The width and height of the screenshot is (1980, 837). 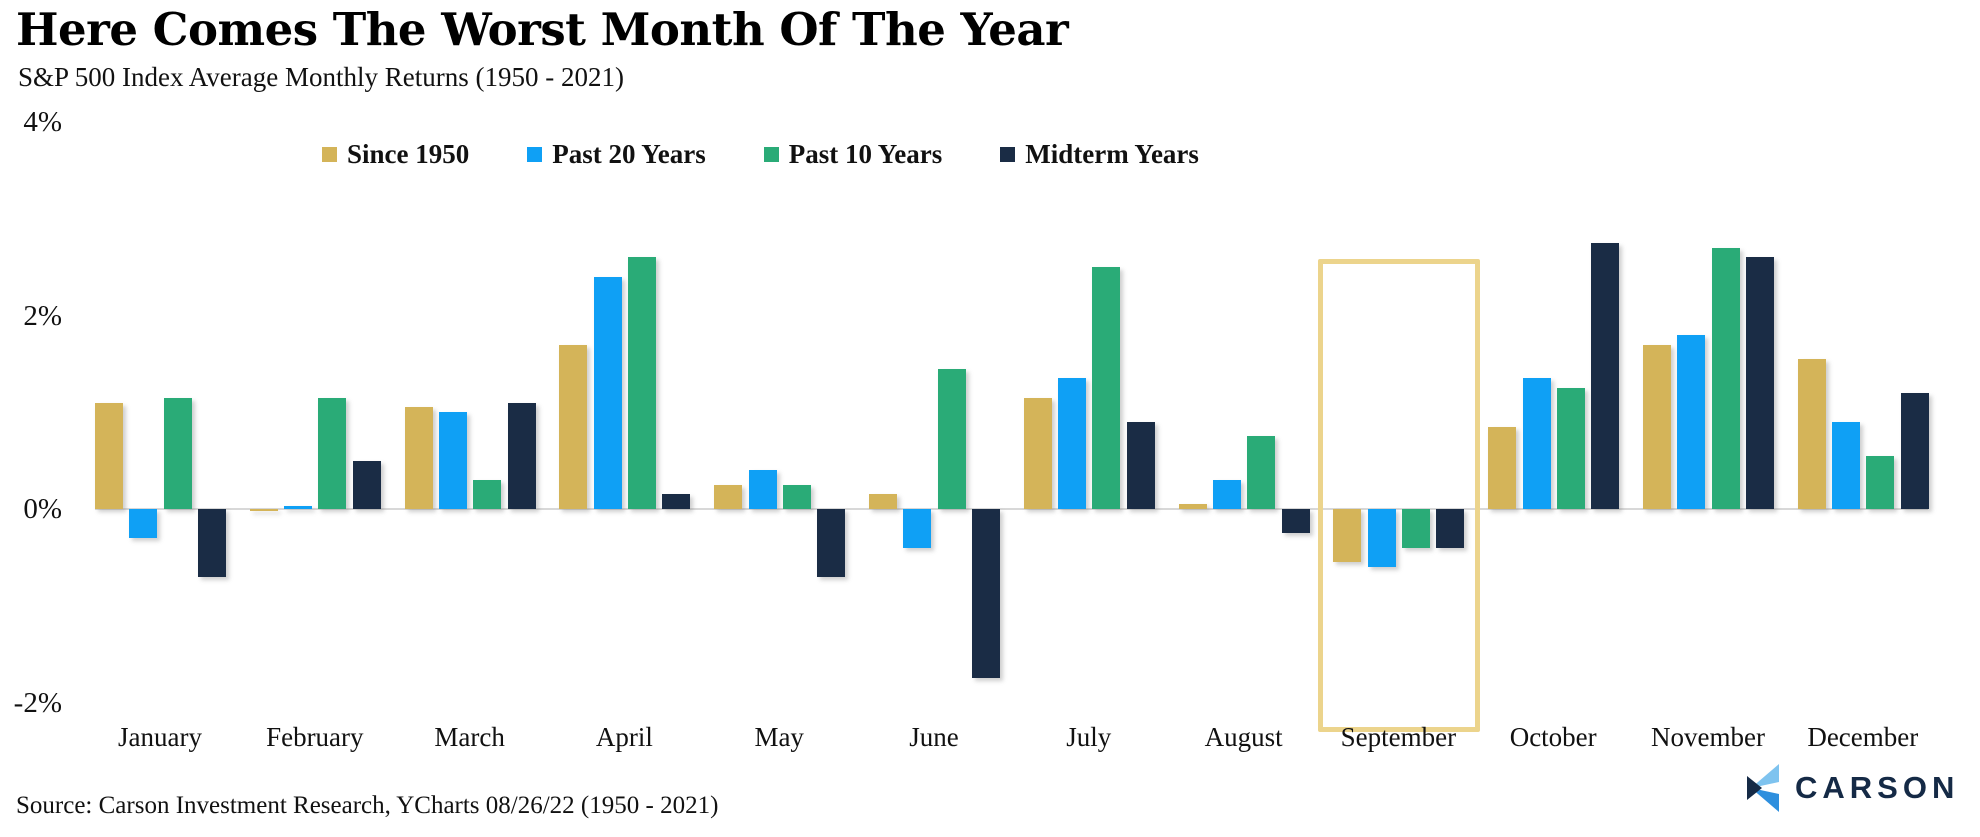 What do you see at coordinates (1846, 465) in the screenshot?
I see `bar-past-20-years-december` at bounding box center [1846, 465].